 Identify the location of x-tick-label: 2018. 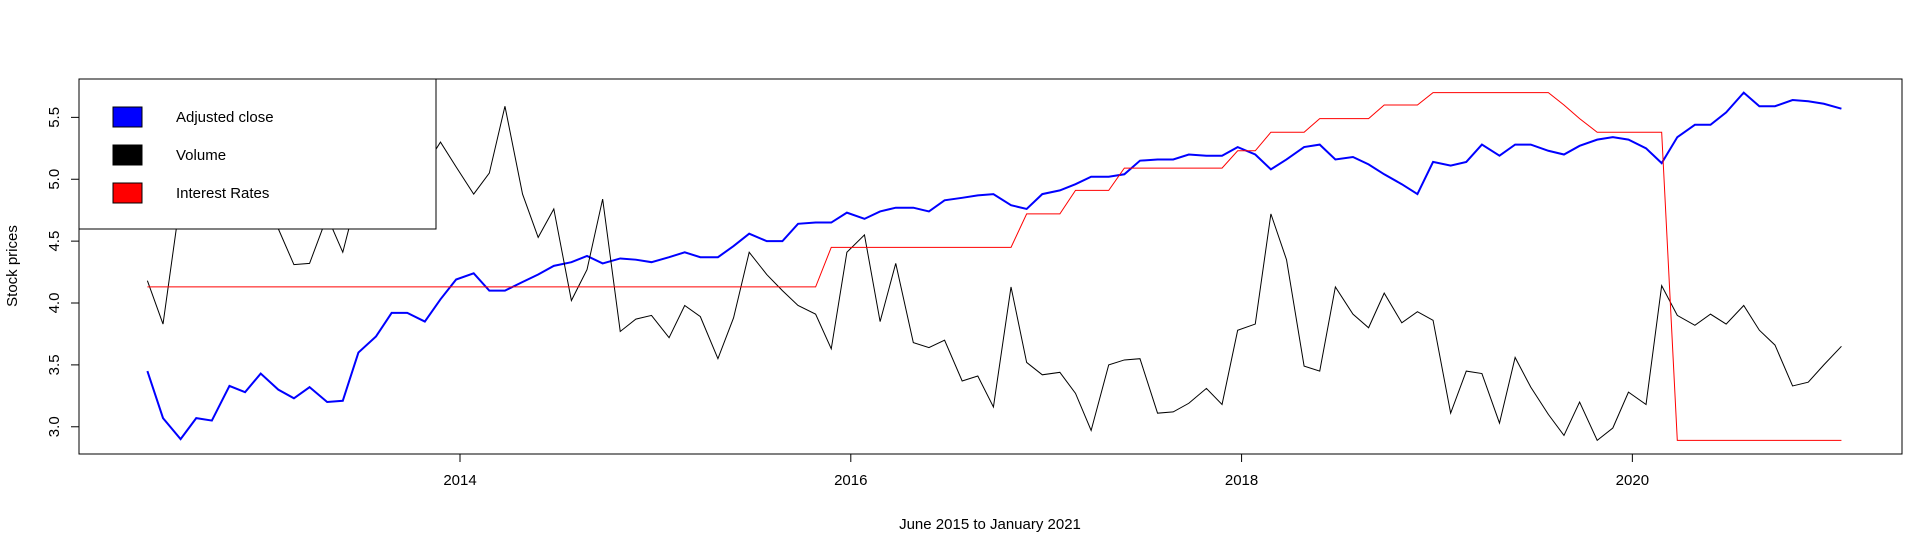
(1241, 480).